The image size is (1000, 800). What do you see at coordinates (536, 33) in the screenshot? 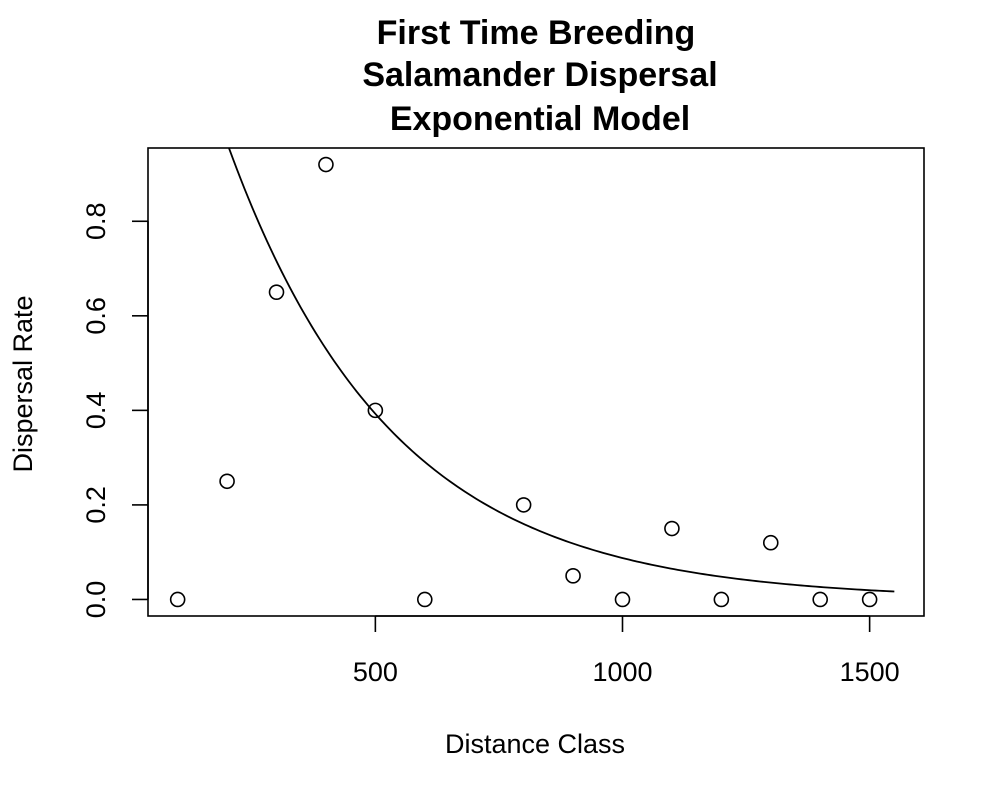
I see `chart-title-line-1: First Time Breeding` at bounding box center [536, 33].